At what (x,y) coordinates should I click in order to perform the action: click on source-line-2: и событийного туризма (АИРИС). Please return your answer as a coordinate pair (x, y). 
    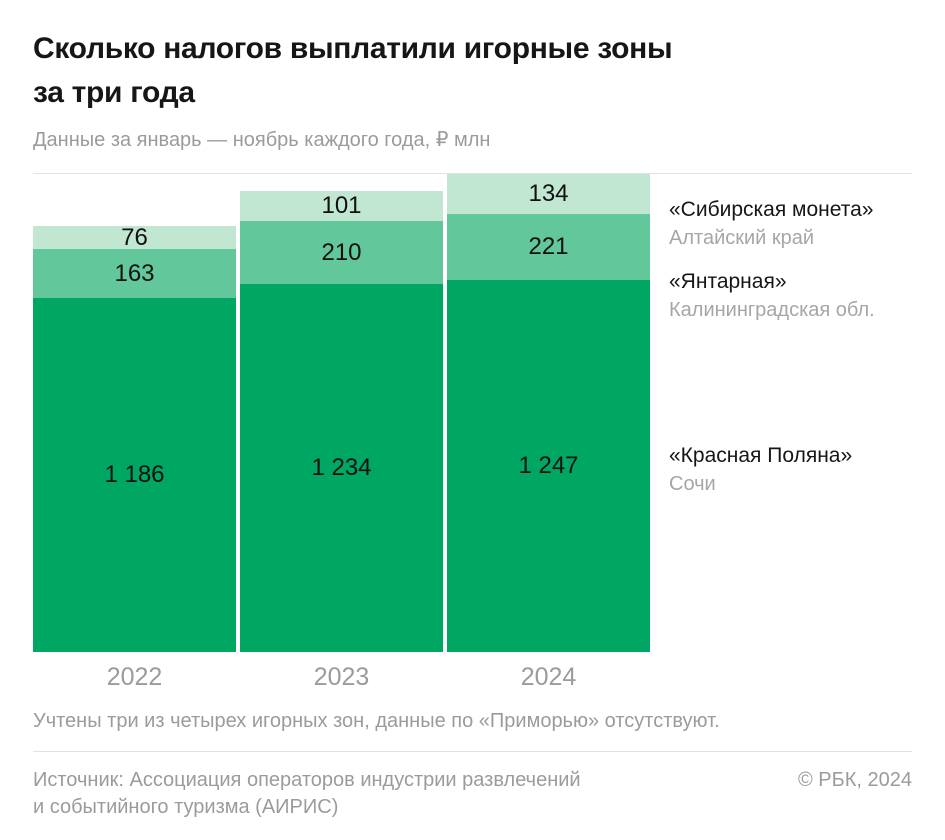
    Looking at the image, I should click on (186, 807).